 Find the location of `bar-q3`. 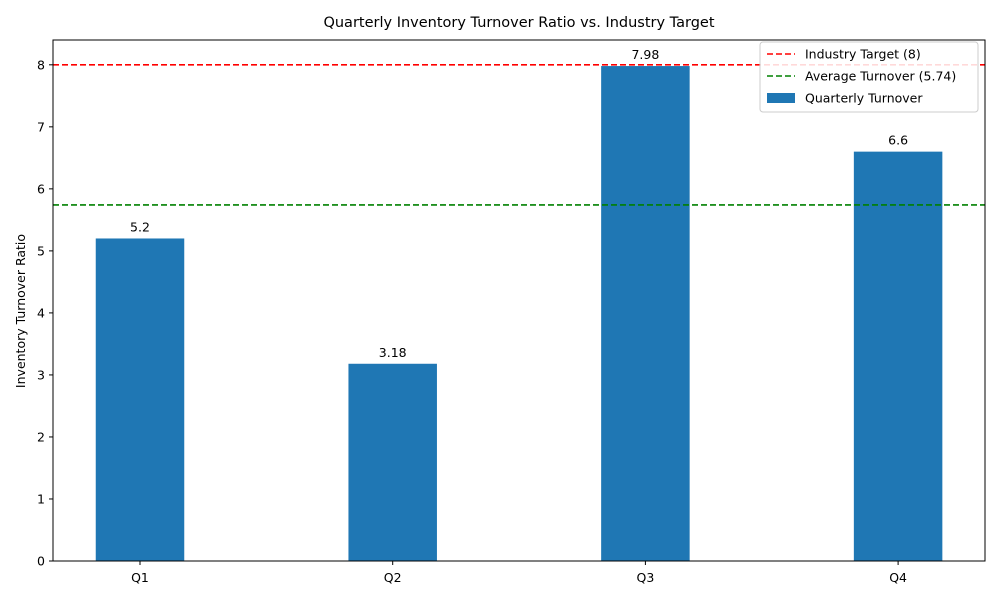

bar-q3 is located at coordinates (645, 314).